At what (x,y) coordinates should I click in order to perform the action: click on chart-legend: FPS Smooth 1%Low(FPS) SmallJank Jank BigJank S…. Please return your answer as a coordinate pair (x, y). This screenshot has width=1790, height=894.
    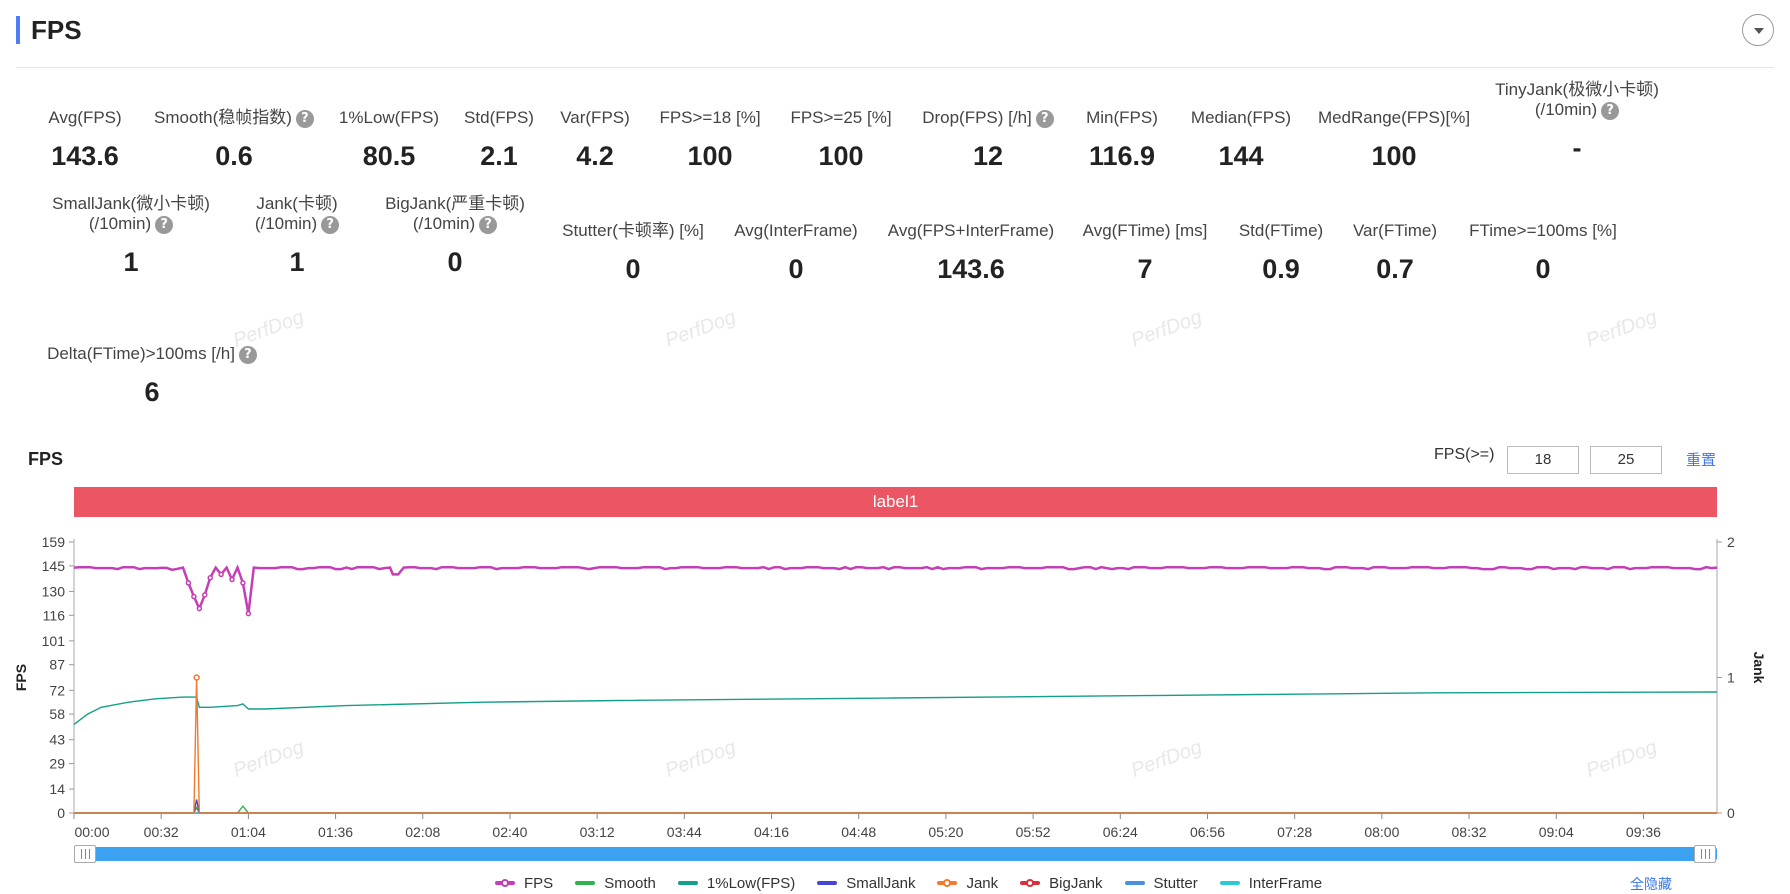
    Looking at the image, I should click on (919, 883).